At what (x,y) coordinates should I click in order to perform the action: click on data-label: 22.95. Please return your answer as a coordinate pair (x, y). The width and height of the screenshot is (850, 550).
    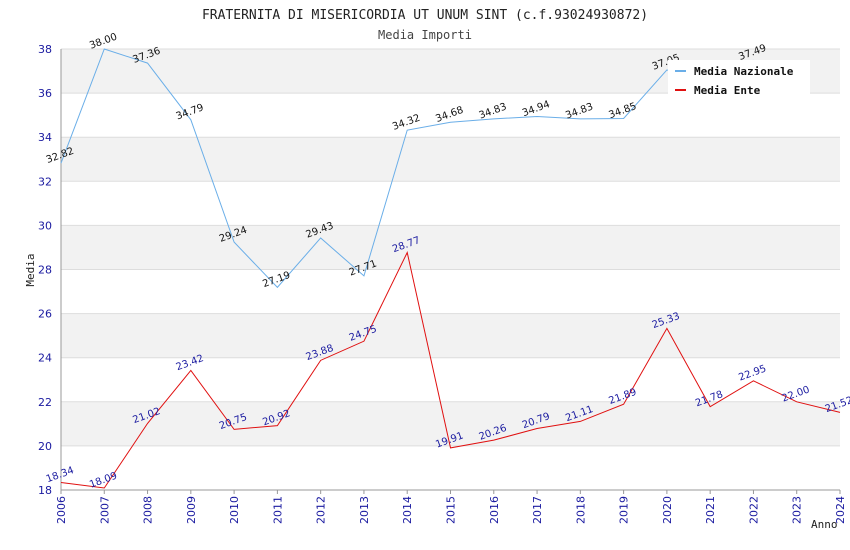
    Looking at the image, I should click on (752, 373).